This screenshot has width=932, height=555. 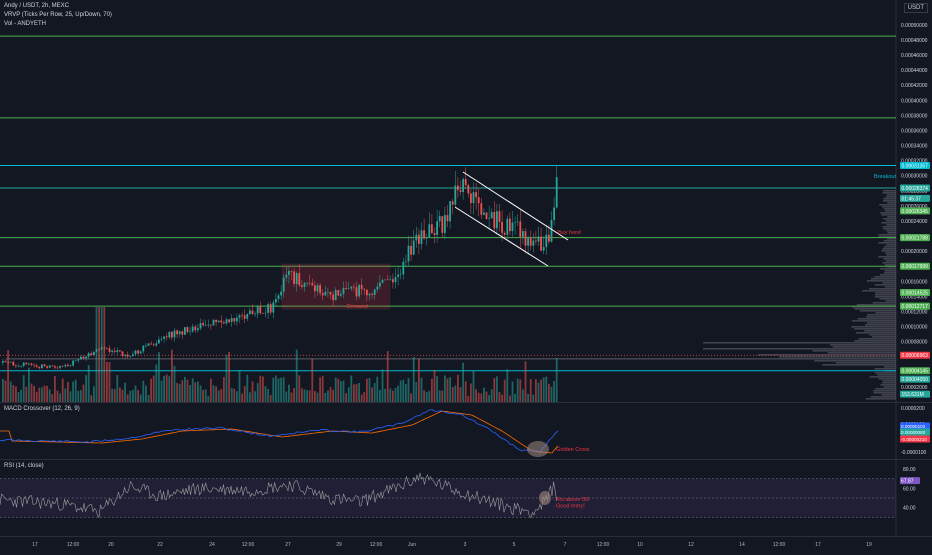 What do you see at coordinates (914, 275) in the screenshot?
I see `price-axis` at bounding box center [914, 275].